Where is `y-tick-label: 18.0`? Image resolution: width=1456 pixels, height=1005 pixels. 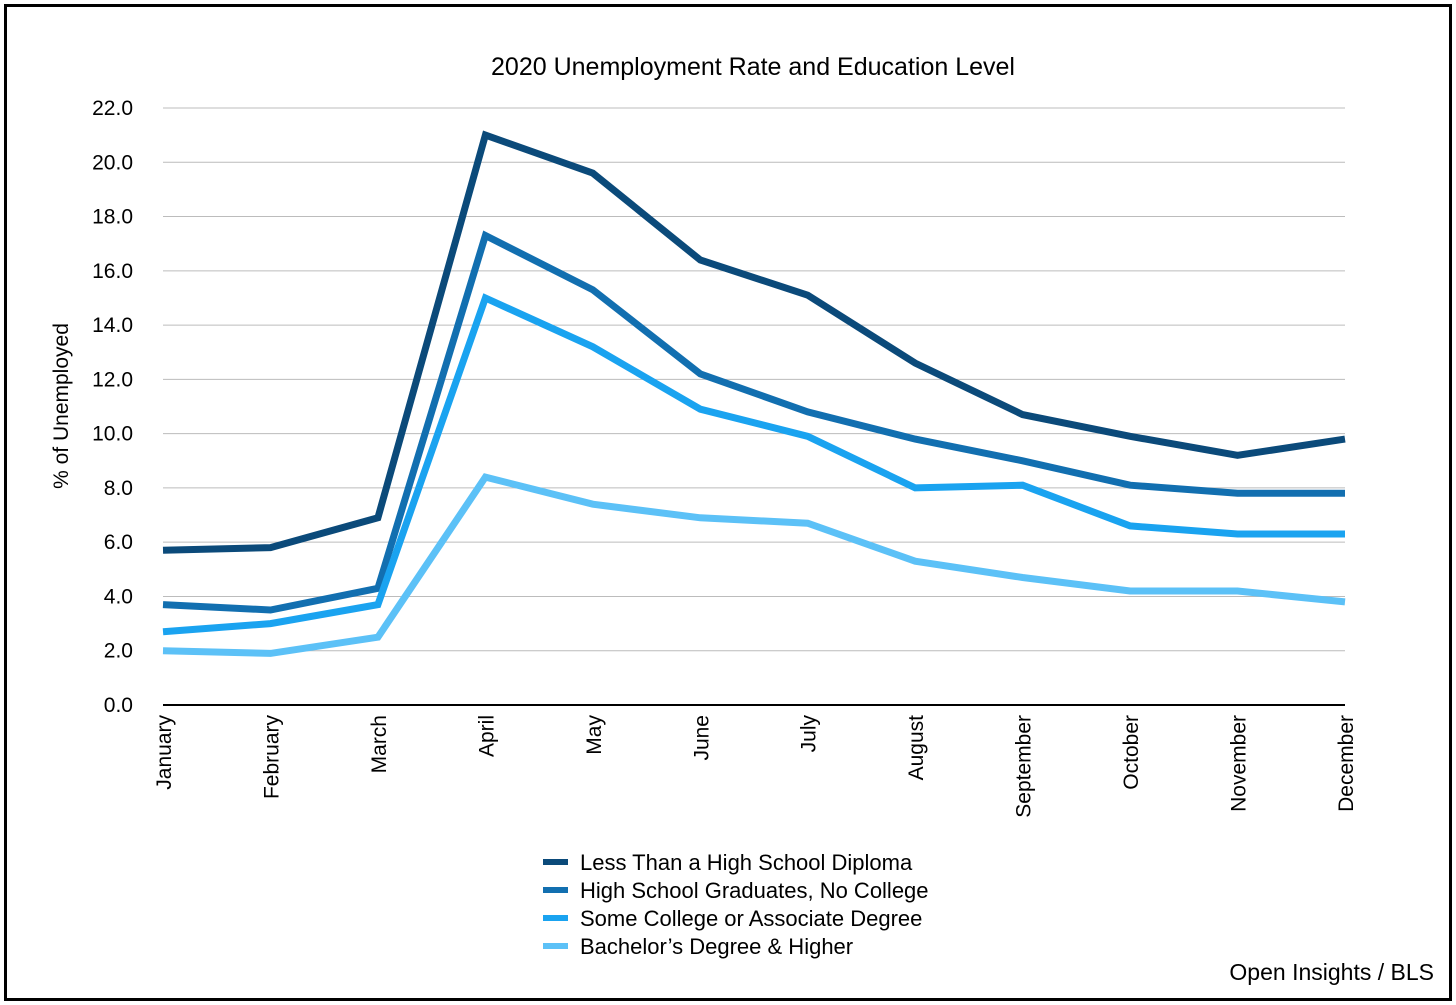 y-tick-label: 18.0 is located at coordinates (112, 217).